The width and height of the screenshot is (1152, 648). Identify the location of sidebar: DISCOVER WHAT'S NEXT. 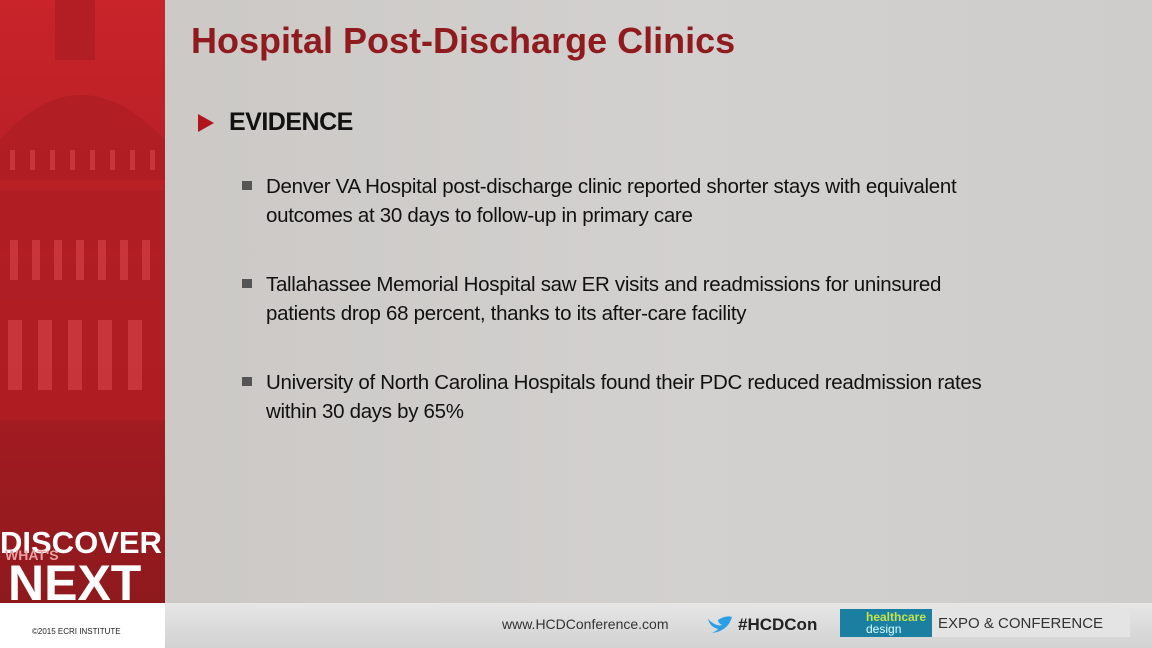
(82, 301).